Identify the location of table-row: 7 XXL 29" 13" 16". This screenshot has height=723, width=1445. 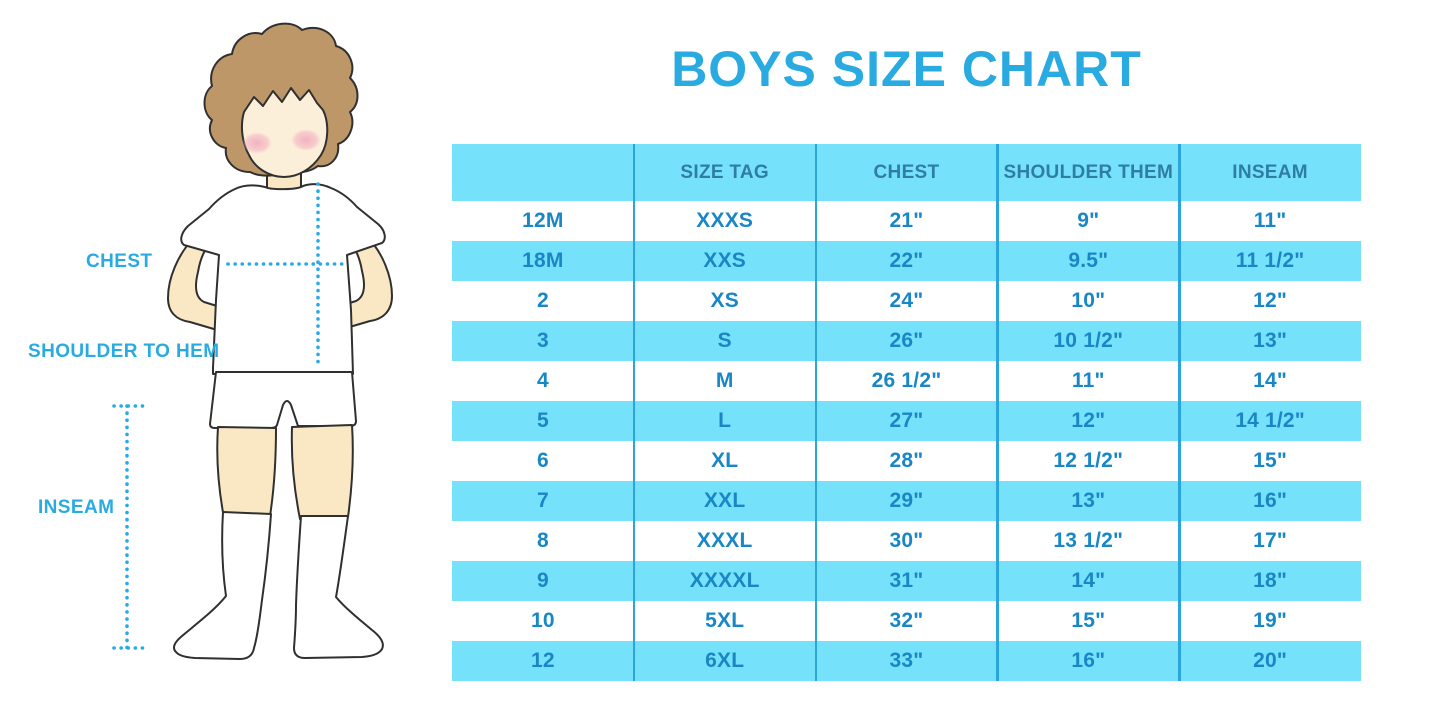
(906, 501).